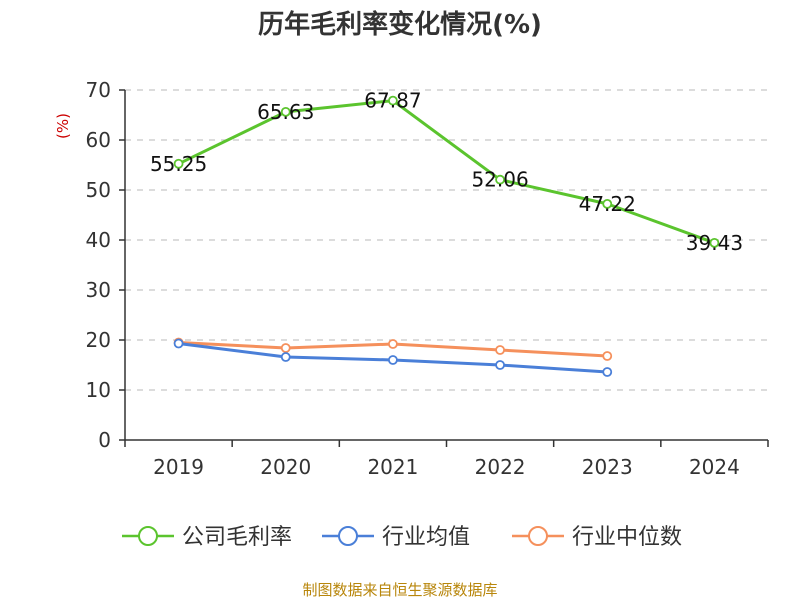 The height and width of the screenshot is (600, 800). What do you see at coordinates (63, 126) in the screenshot?
I see `y-axis-label: (%)` at bounding box center [63, 126].